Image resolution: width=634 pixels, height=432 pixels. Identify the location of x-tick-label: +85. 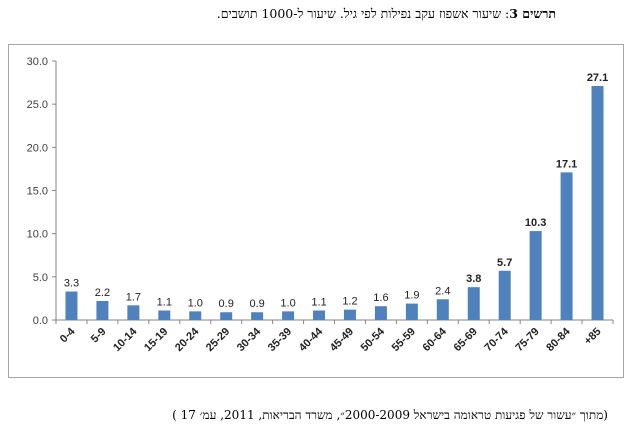
(593, 337).